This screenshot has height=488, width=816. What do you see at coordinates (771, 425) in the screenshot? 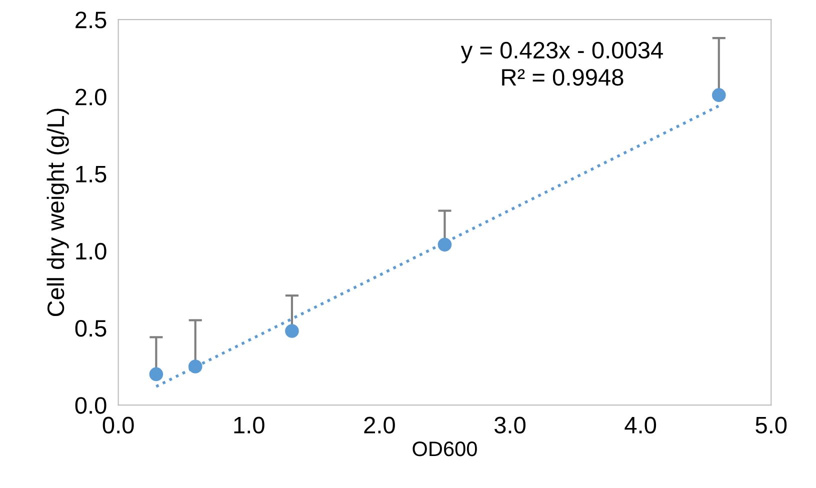
I see `x-tick-label: 5.0` at bounding box center [771, 425].